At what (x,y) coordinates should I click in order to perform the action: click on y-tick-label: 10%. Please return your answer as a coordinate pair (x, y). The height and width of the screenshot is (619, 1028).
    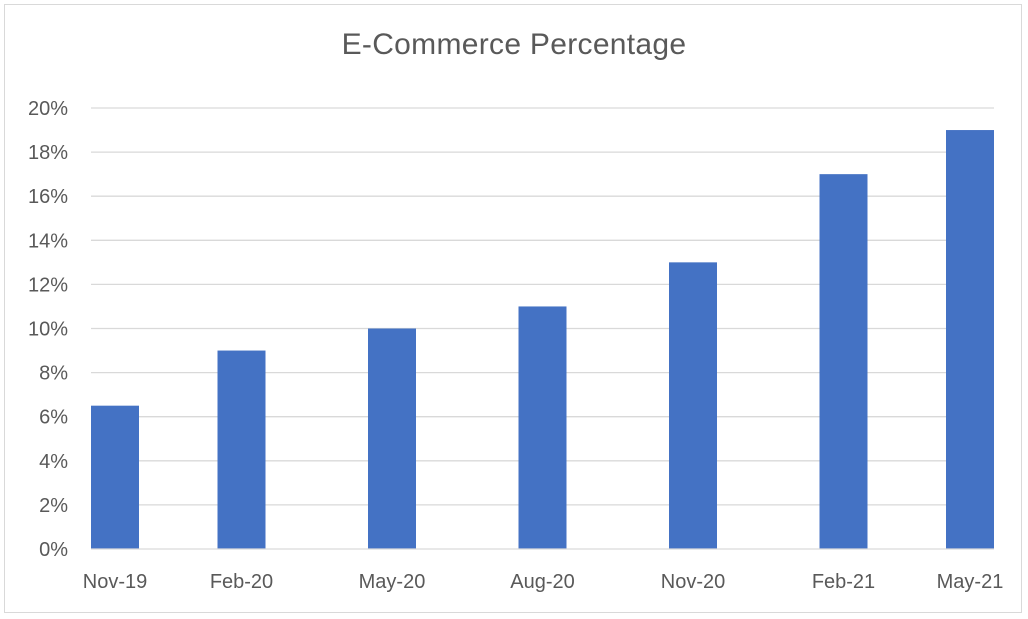
    Looking at the image, I should click on (48, 330).